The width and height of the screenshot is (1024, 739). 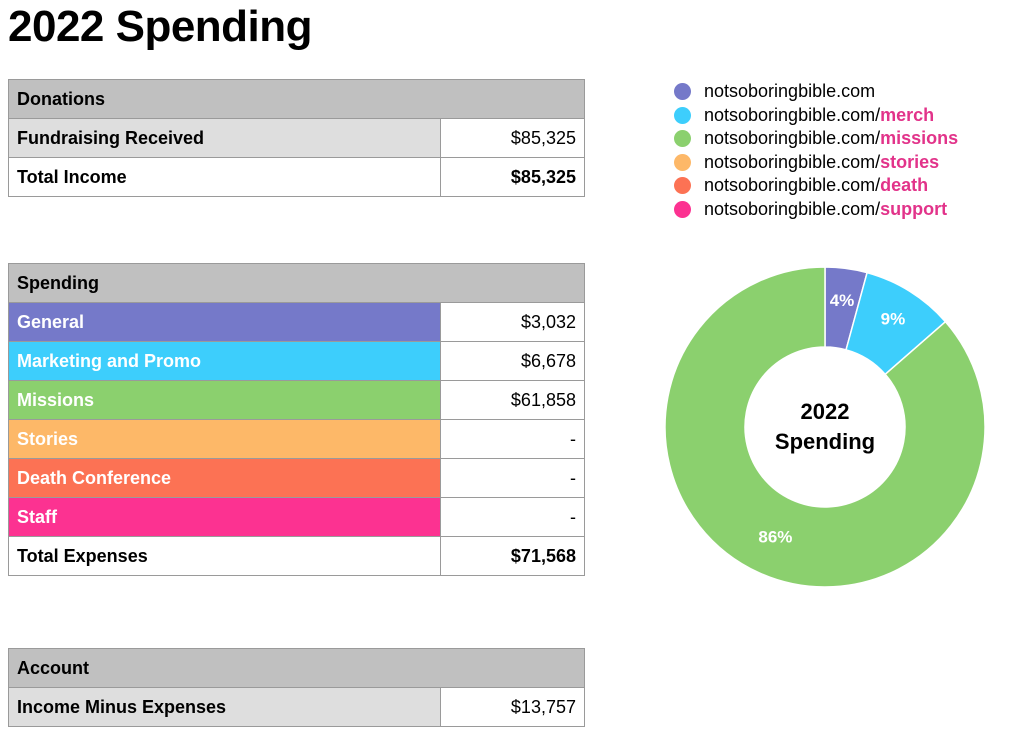 What do you see at coordinates (224, 177) in the screenshot?
I see `total-income-label: Total Income` at bounding box center [224, 177].